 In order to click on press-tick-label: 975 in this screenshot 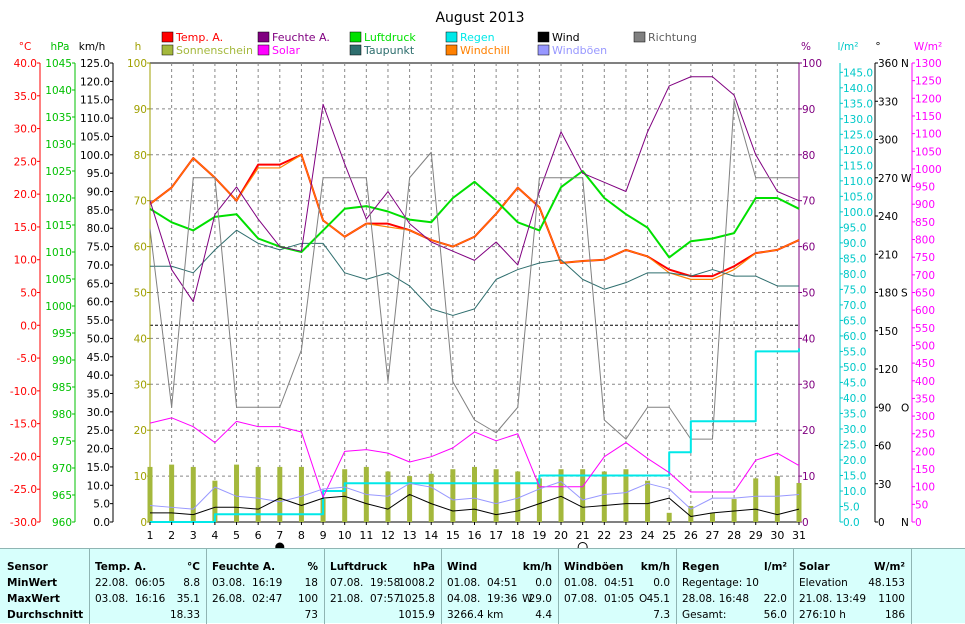, I will do `click(62, 442)`.